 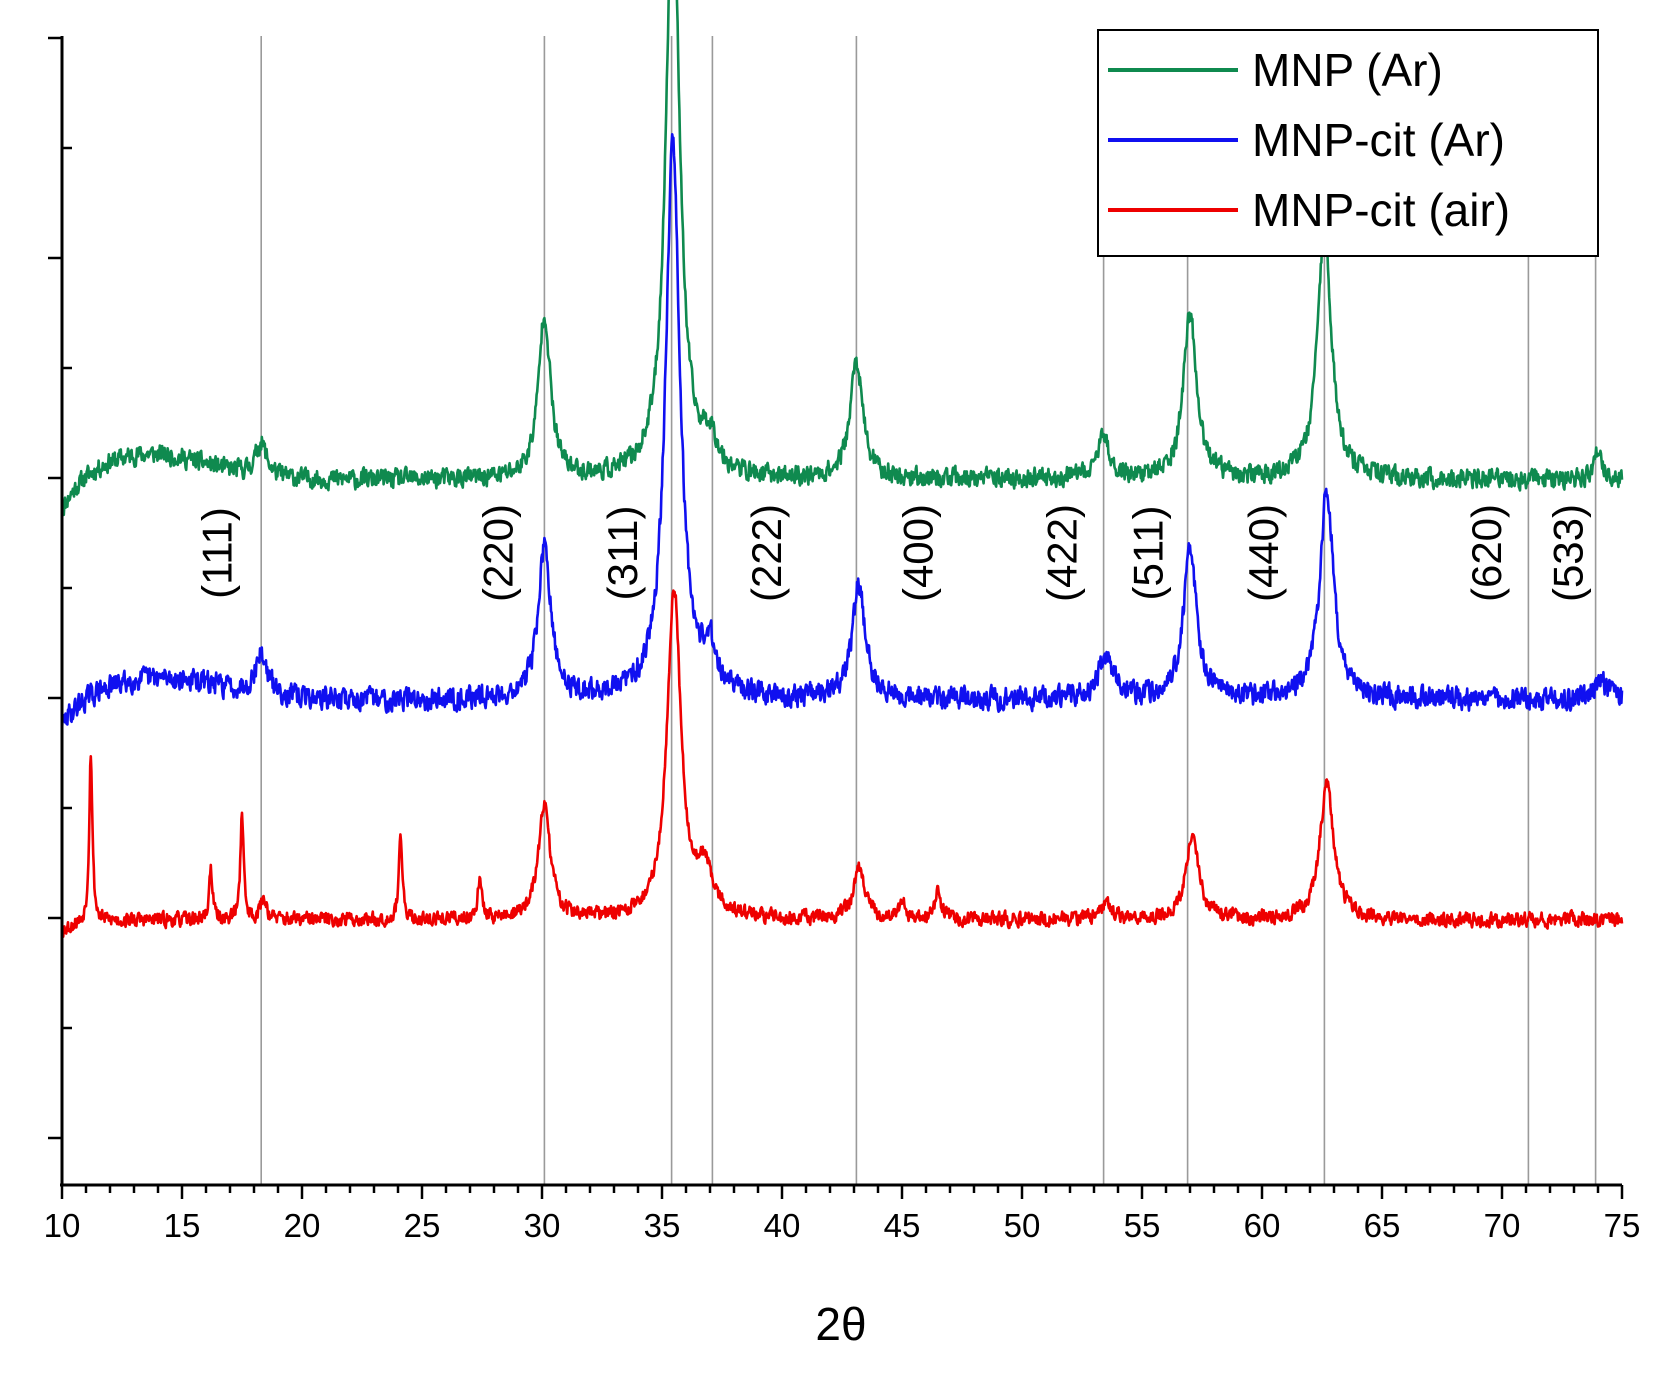 I want to click on x-tick-label: 35, so click(x=662, y=1225).